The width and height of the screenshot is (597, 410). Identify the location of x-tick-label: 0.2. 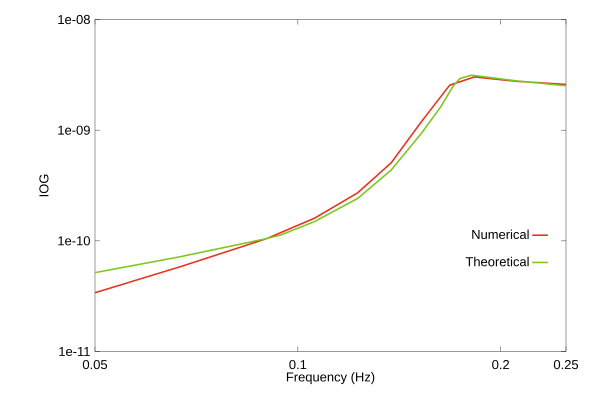
(501, 365).